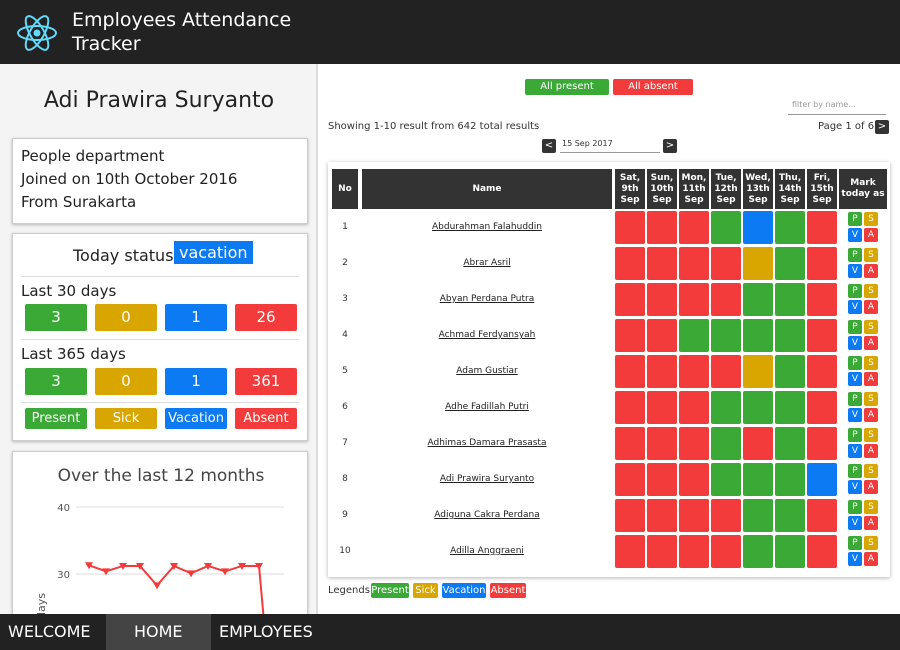  Describe the element at coordinates (508, 590) in the screenshot. I see `legend-item: Absent` at that location.